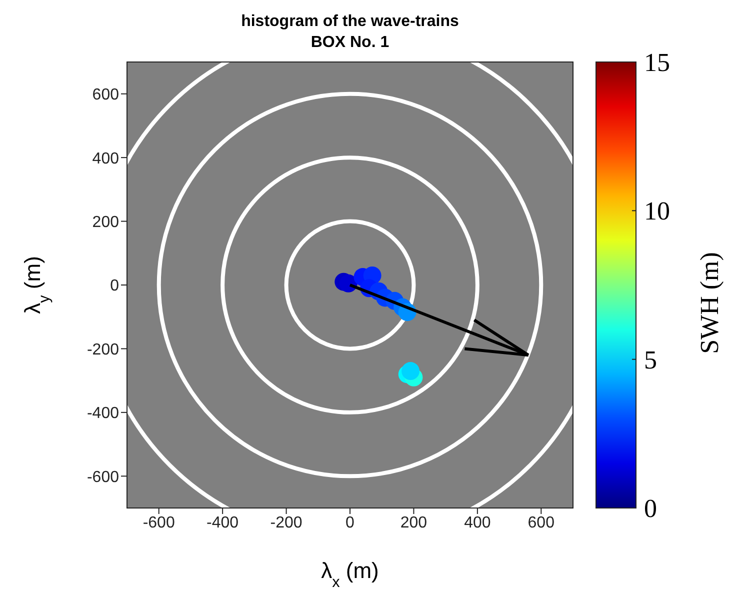 The width and height of the screenshot is (740, 590). I want to click on x-tick-label: 200, so click(414, 523).